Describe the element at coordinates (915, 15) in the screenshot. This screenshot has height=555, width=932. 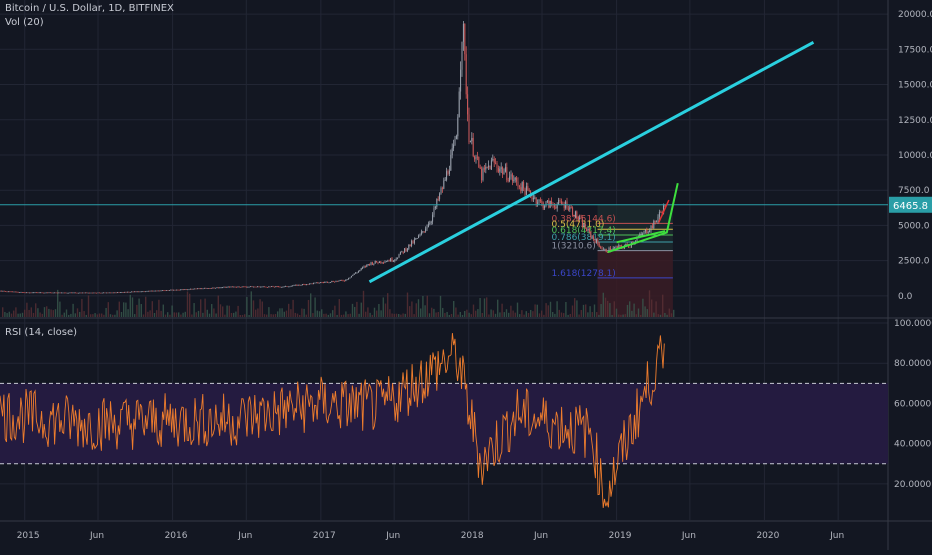
I see `price-tick-label: 20000.0` at that location.